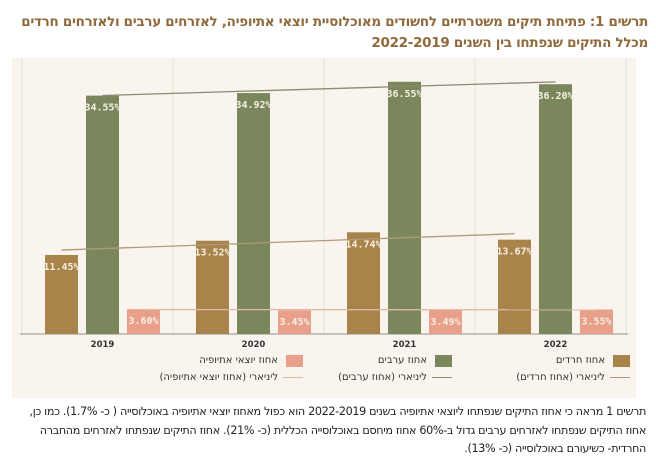 The image size is (656, 471). Describe the element at coordinates (442, 377) in the screenshot. I see `legend-line-arab-trend` at that location.